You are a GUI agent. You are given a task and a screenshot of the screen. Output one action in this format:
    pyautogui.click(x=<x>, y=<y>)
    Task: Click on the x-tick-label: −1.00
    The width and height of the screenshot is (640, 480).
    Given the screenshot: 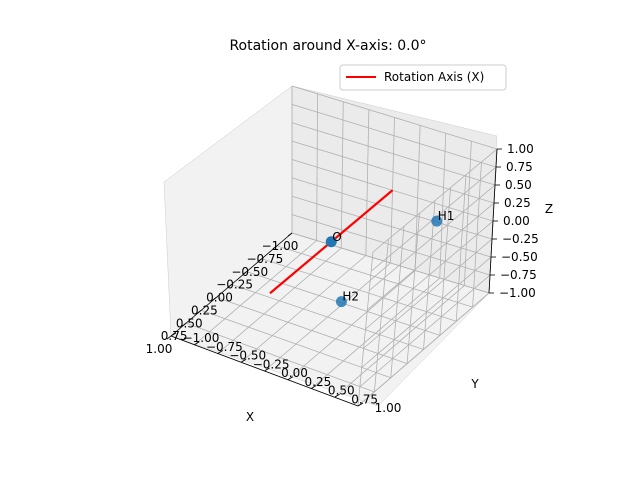 What is the action you would take?
    pyautogui.click(x=280, y=246)
    